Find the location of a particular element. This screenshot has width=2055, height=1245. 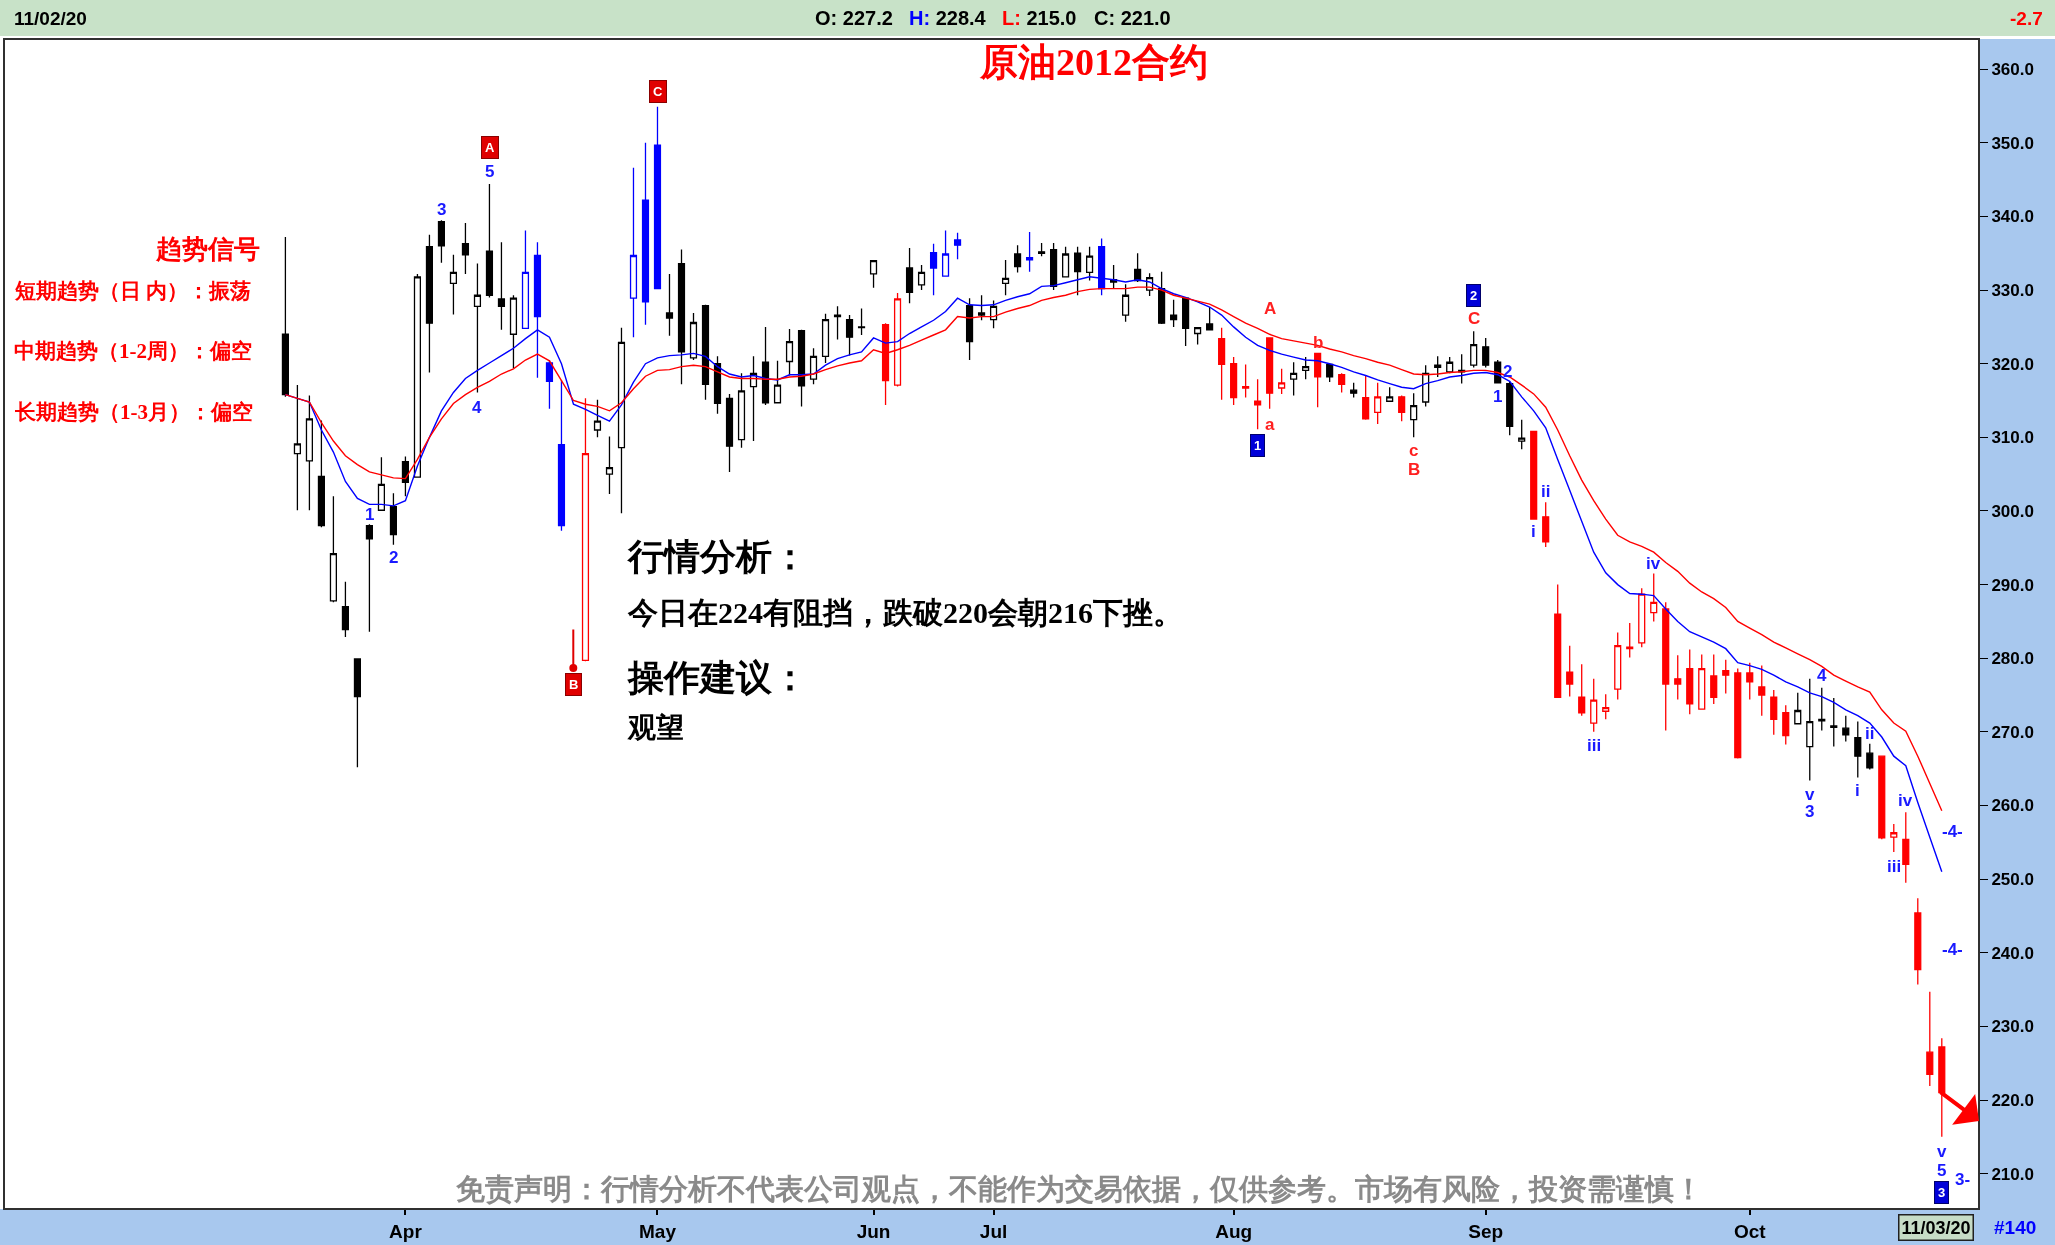

x-tick-label: Sep is located at coordinates (1486, 1231).